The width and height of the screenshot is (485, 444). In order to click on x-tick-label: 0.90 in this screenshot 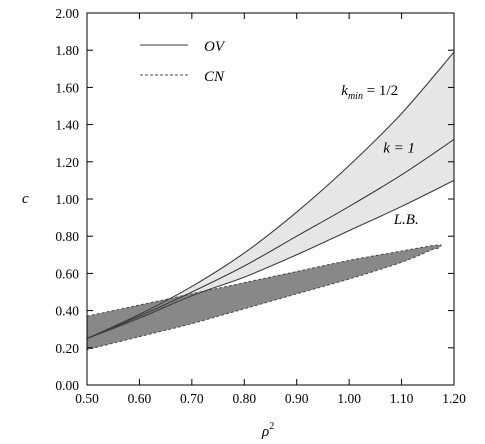, I will do `click(297, 398)`.